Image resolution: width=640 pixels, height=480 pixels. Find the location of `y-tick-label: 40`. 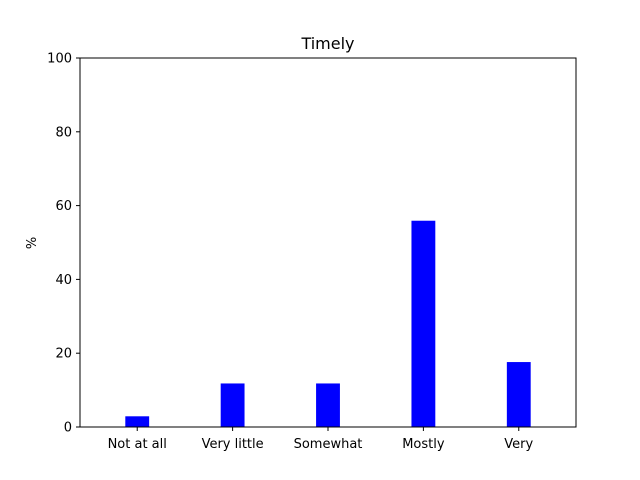

y-tick-label: 40 is located at coordinates (63, 280).